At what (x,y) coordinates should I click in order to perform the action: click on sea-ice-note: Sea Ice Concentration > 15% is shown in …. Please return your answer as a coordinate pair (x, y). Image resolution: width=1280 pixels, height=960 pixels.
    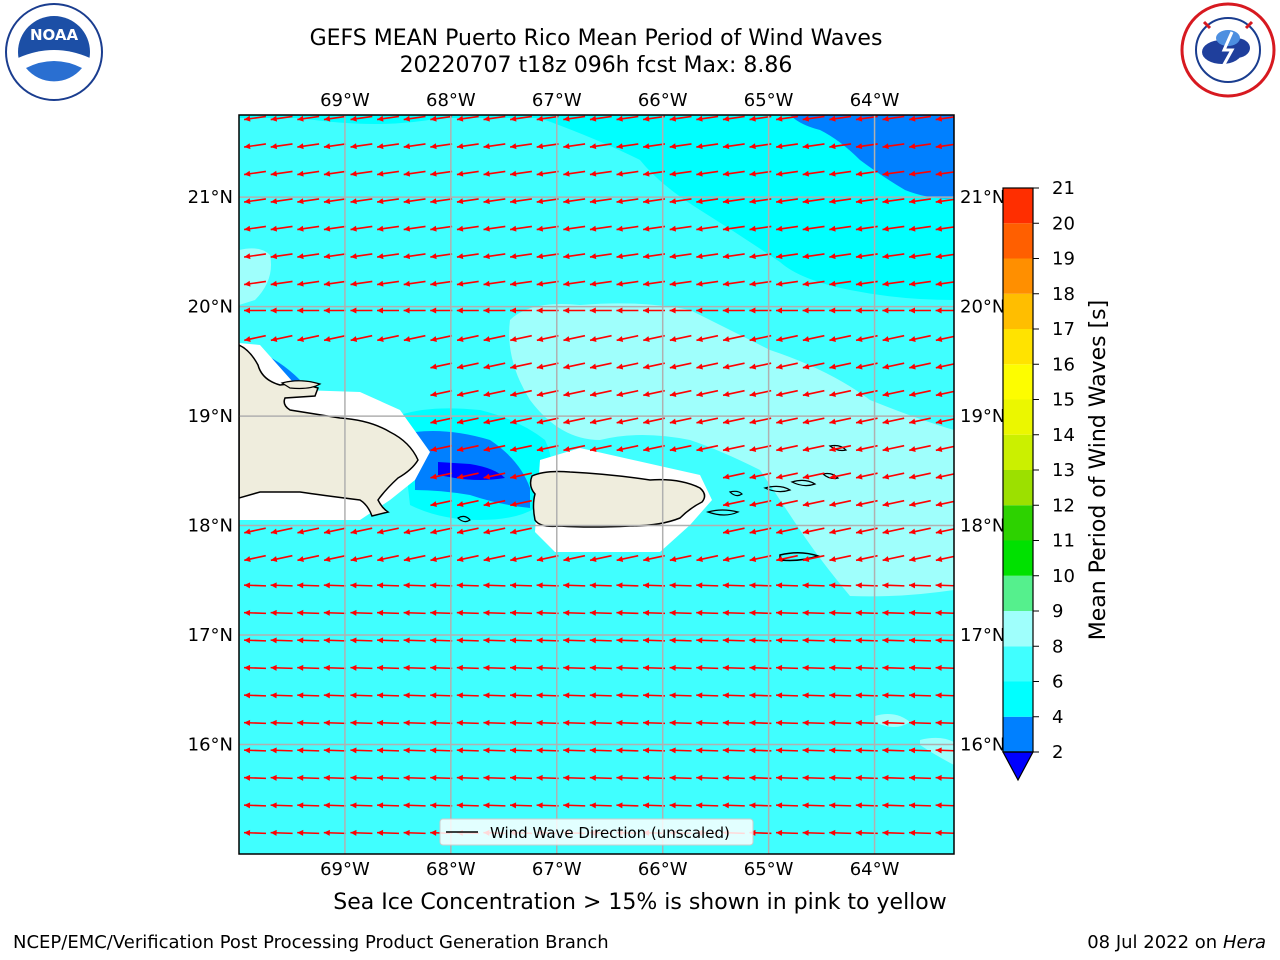
    Looking at the image, I should click on (640, 902).